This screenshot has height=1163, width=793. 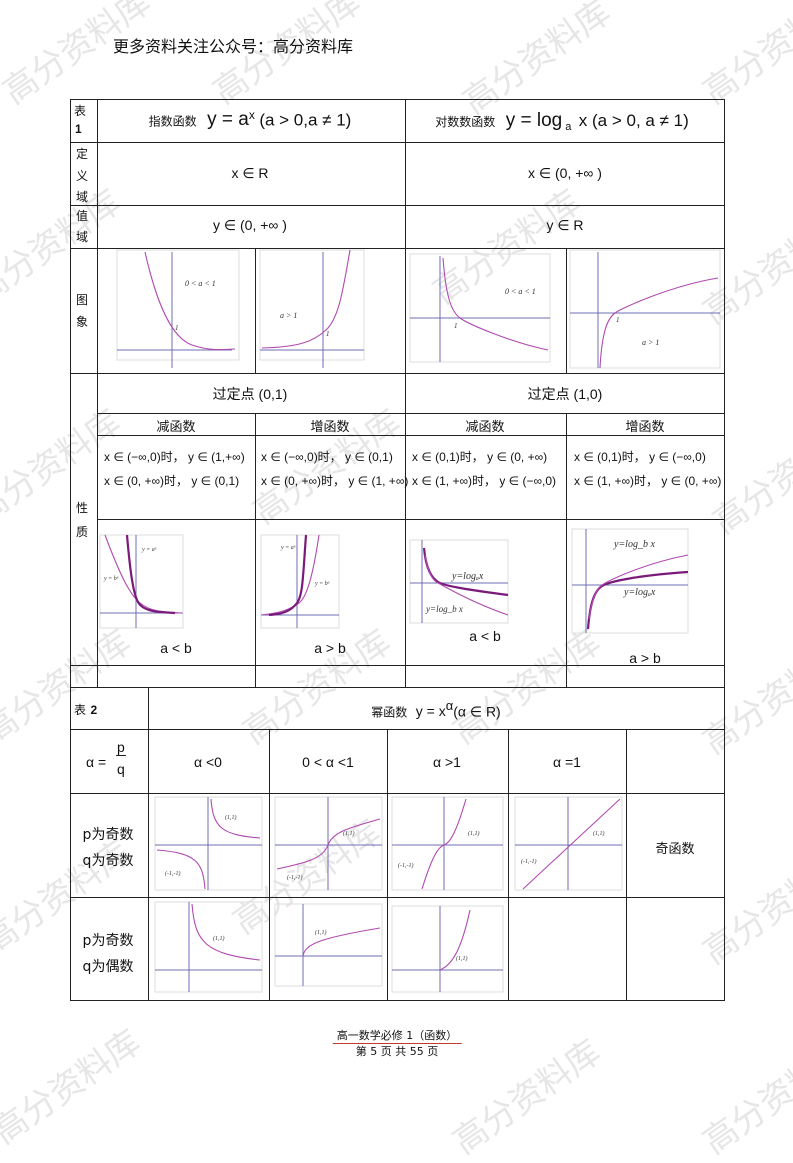 What do you see at coordinates (630, 581) in the screenshot?
I see `log-compare-a-greater-b-graph: y=log_b x y=logₐx` at bounding box center [630, 581].